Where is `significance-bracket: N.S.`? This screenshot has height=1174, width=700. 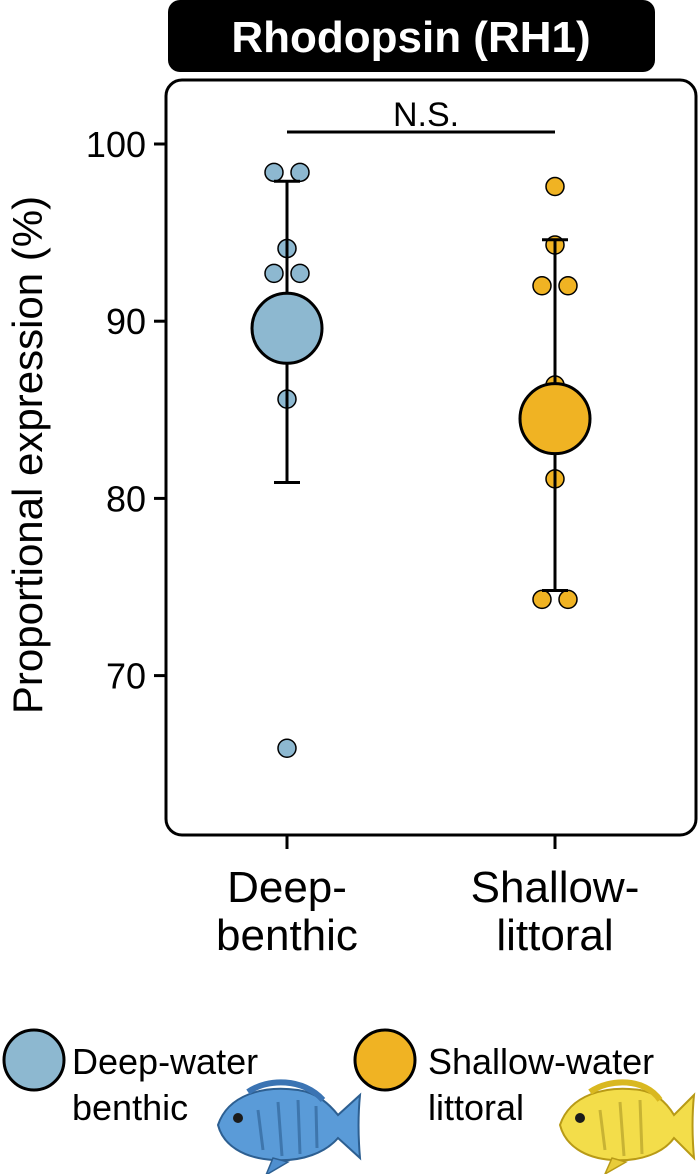
significance-bracket: N.S. is located at coordinates (421, 115).